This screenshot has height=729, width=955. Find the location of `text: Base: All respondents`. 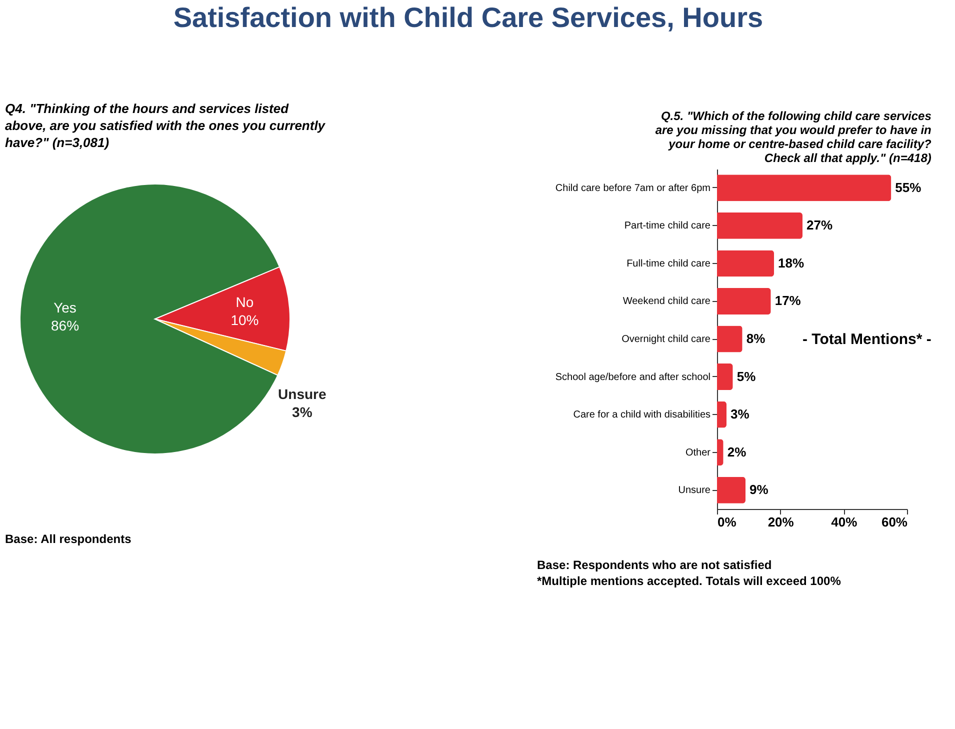

text: Base: All respondents is located at coordinates (68, 539).